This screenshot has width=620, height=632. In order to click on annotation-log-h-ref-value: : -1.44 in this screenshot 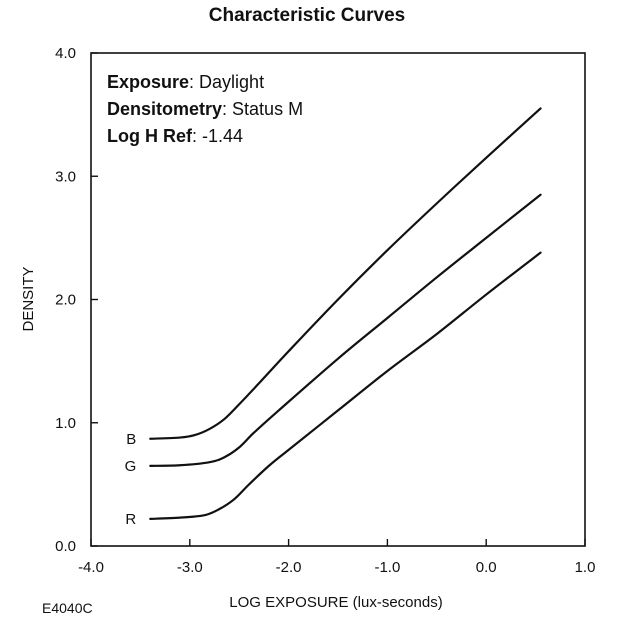, I will do `click(217, 136)`.